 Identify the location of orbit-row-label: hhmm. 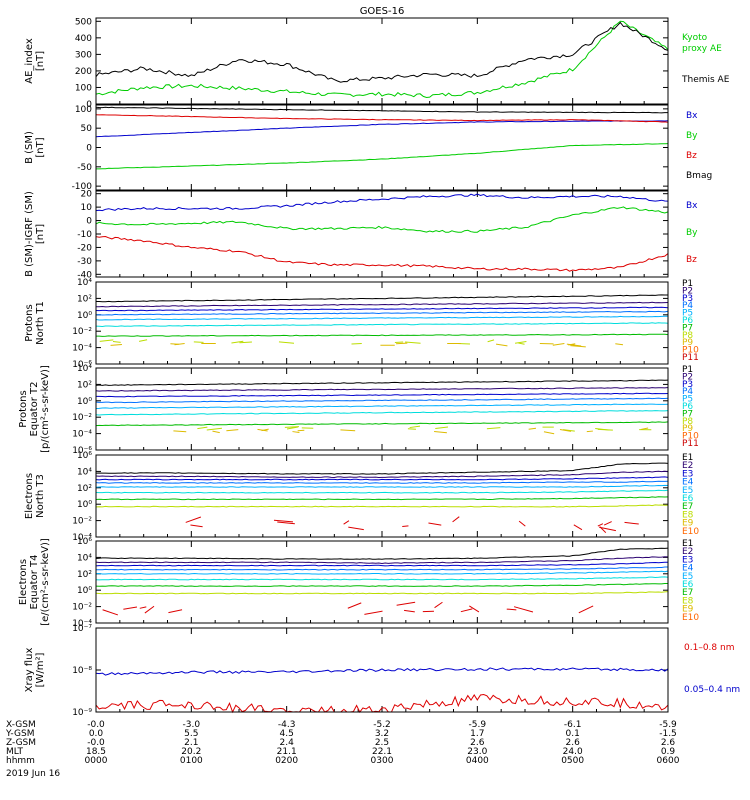
(20, 761).